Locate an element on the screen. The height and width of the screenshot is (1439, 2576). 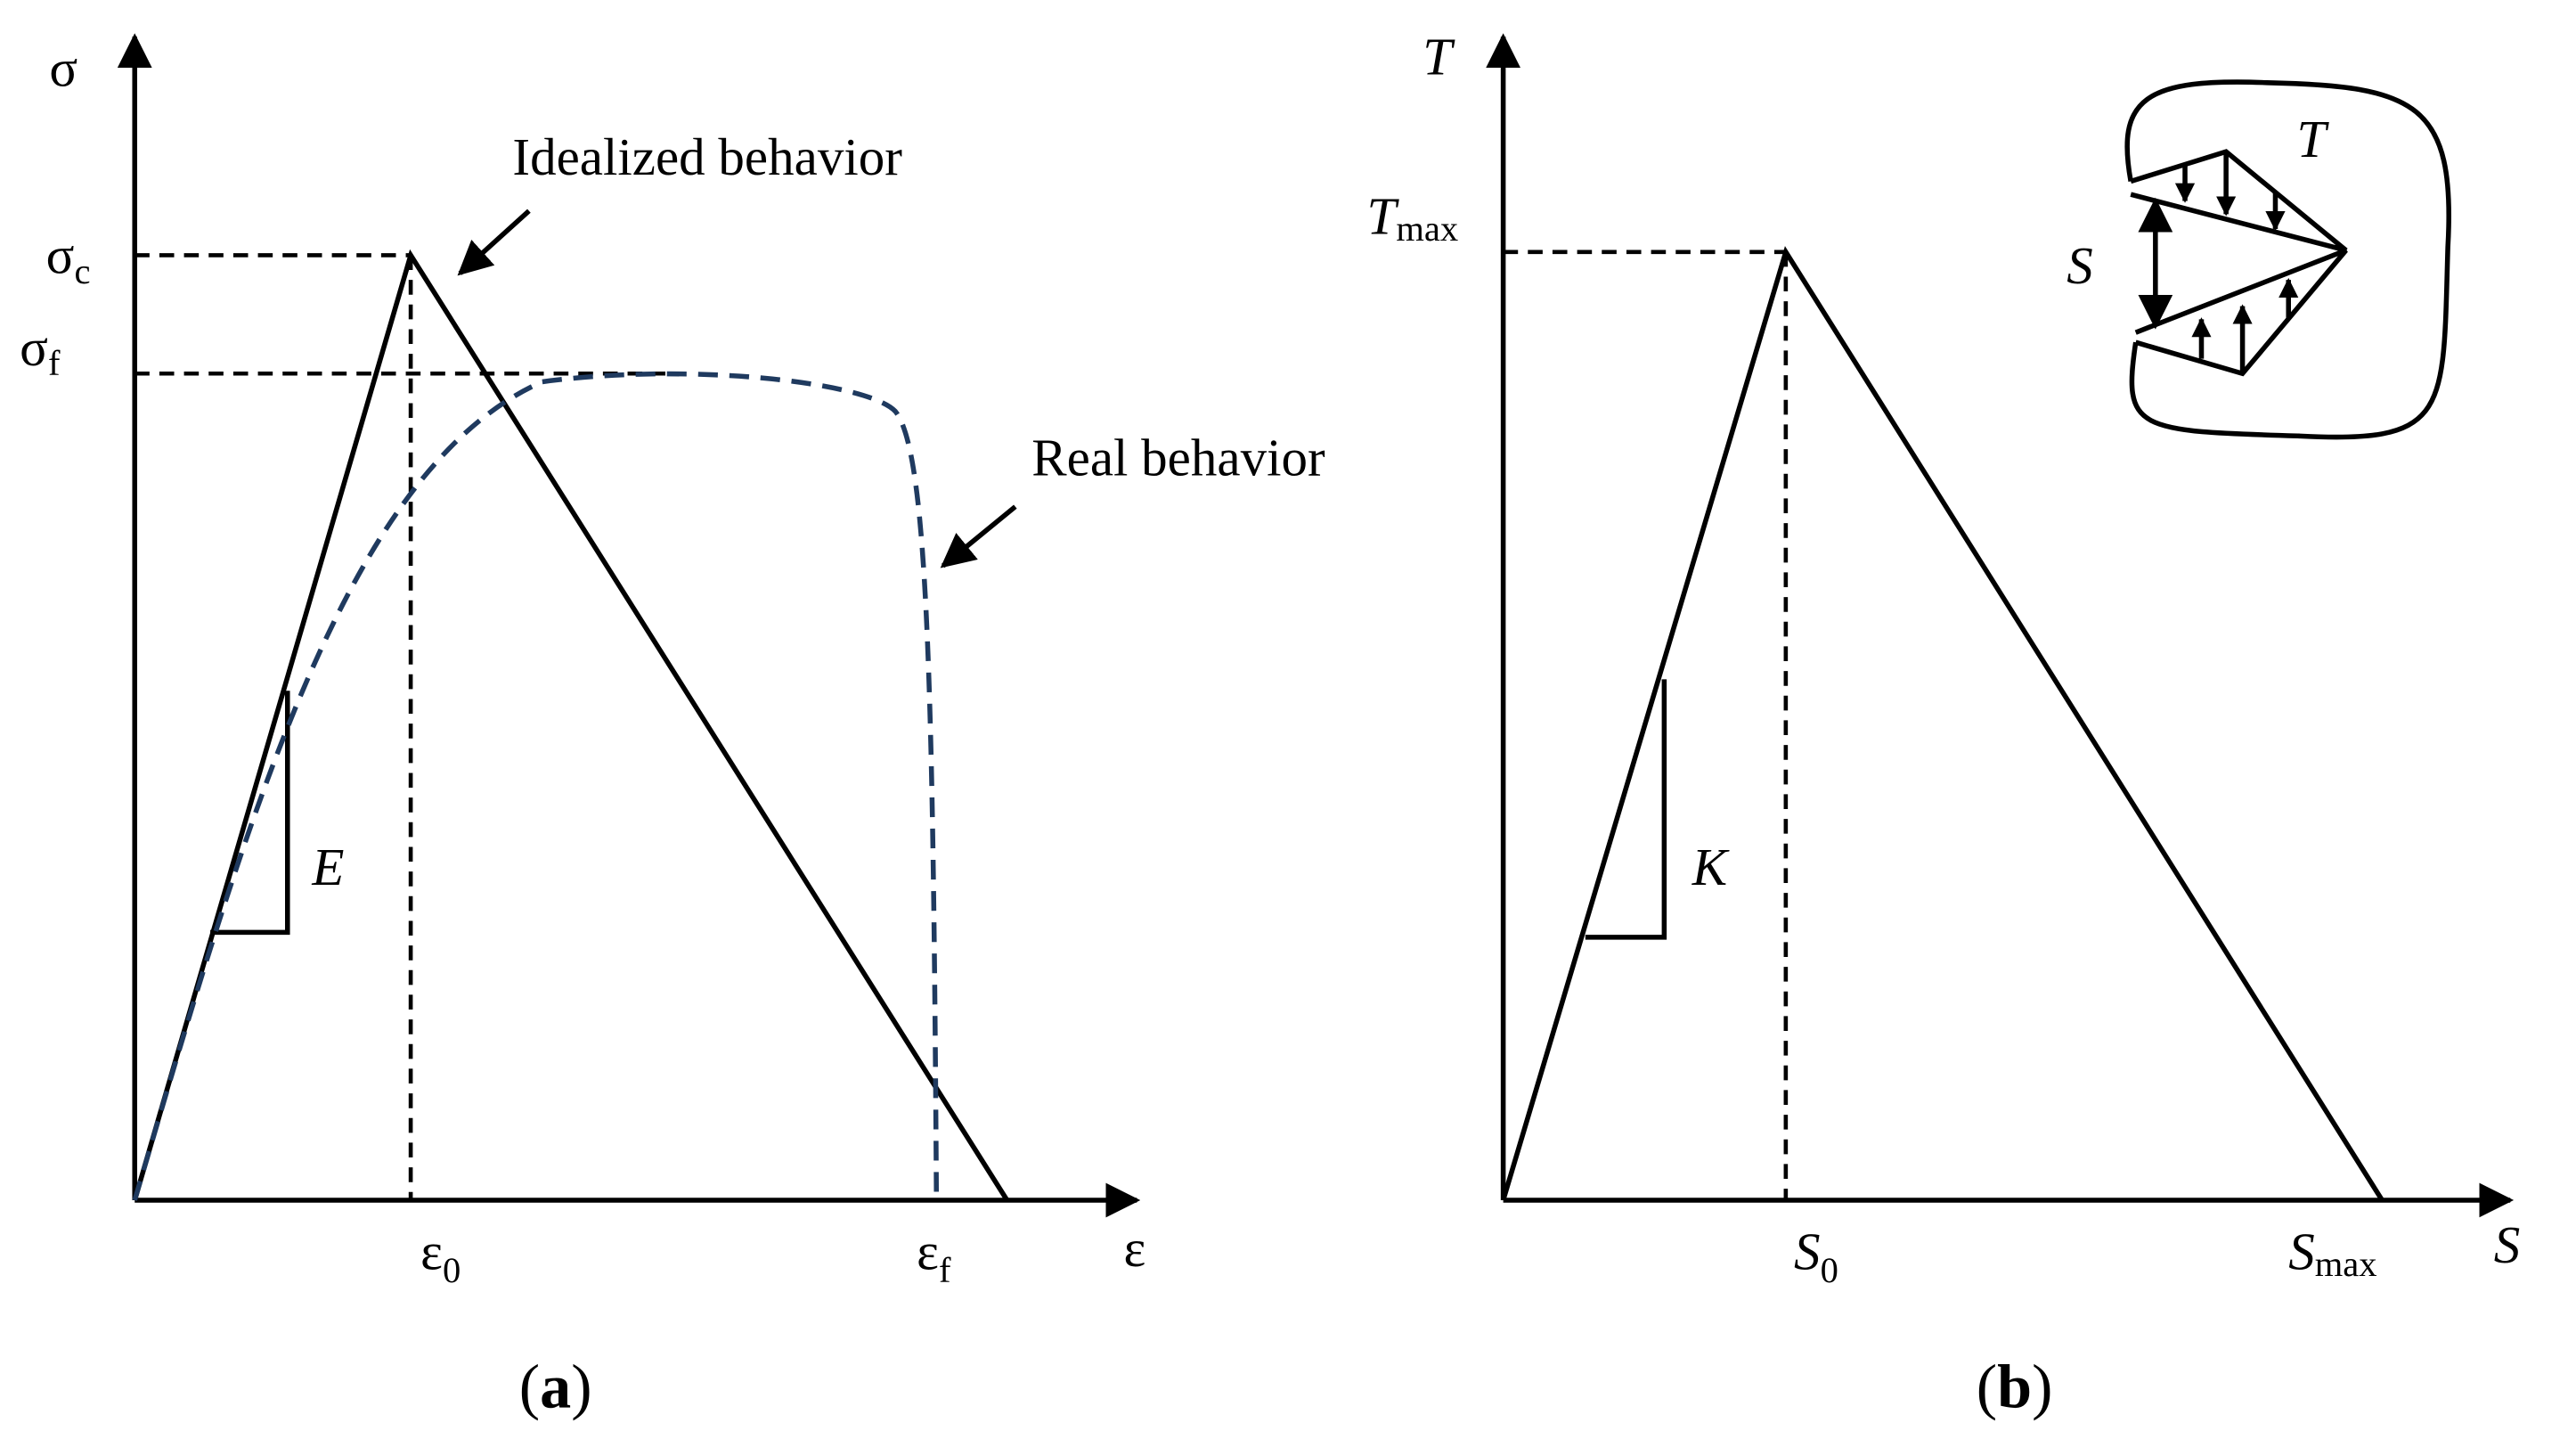
tick-label: S0 is located at coordinates (1816, 1256).